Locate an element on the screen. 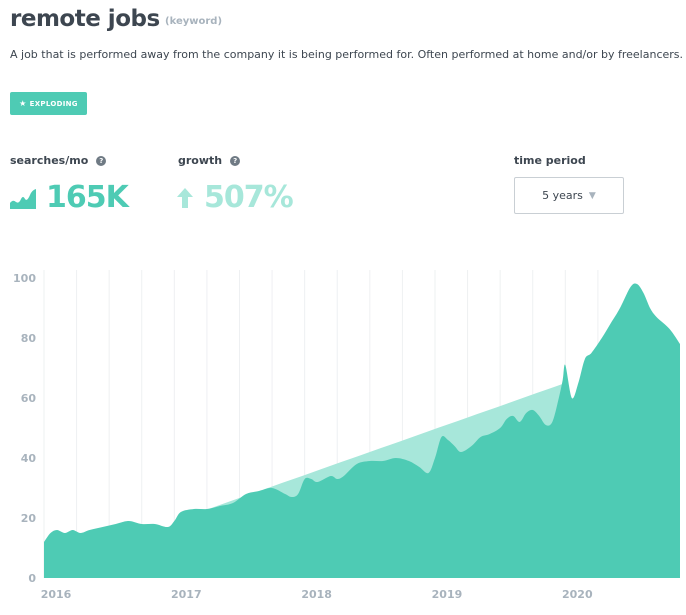 The height and width of the screenshot is (615, 686). searches-value: 165K is located at coordinates (87, 197).